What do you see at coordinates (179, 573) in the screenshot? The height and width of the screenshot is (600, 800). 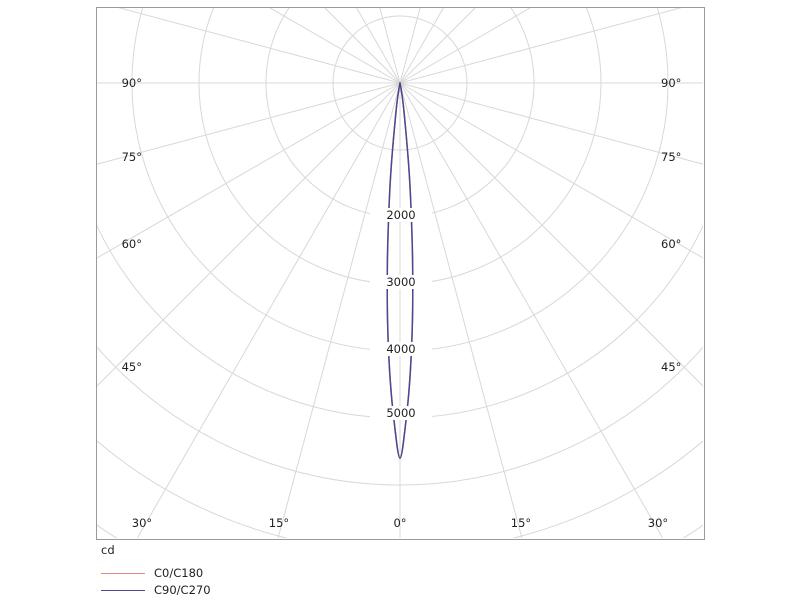 I see `legend-label-c0-c180: C0/C180` at bounding box center [179, 573].